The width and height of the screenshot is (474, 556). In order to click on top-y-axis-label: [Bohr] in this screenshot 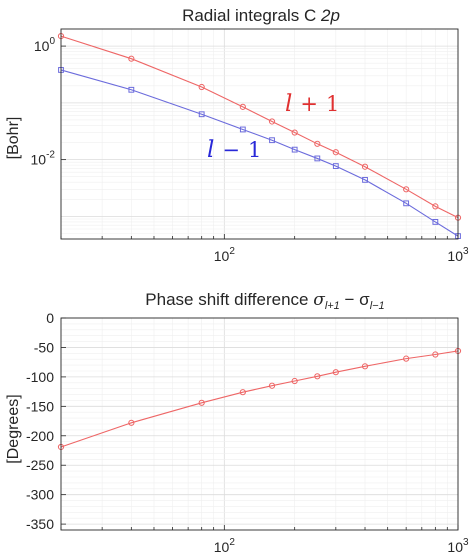, I will do `click(13, 138)`.